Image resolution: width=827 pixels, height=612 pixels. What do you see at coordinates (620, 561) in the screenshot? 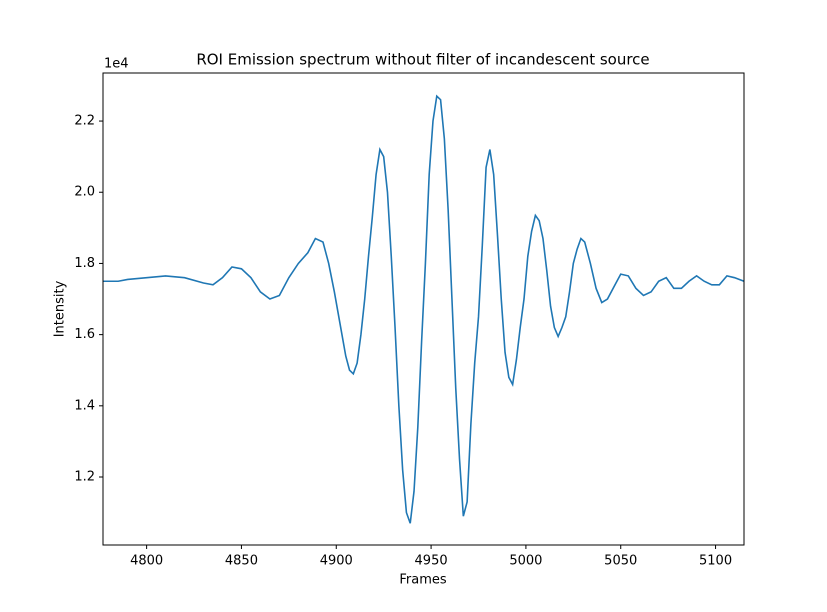
I see `x-tick-label: 5050` at bounding box center [620, 561].